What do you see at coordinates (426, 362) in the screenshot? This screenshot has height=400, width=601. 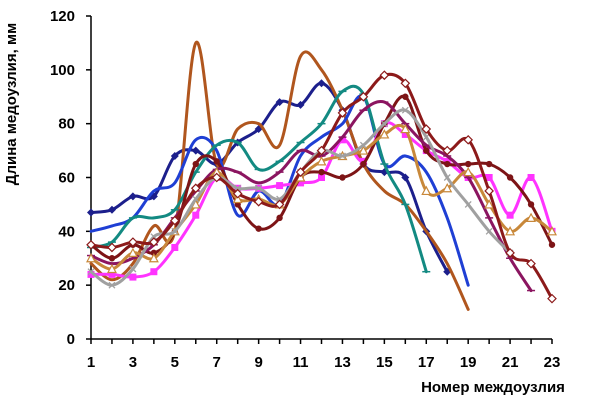 I see `x-tick-label: 17` at bounding box center [426, 362].